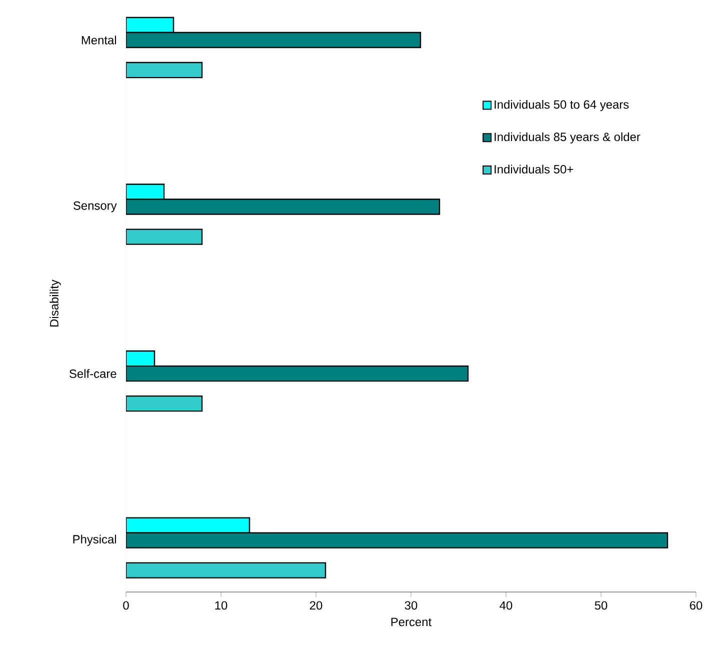  Describe the element at coordinates (411, 622) in the screenshot. I see `x-axis-title: Percent` at that location.